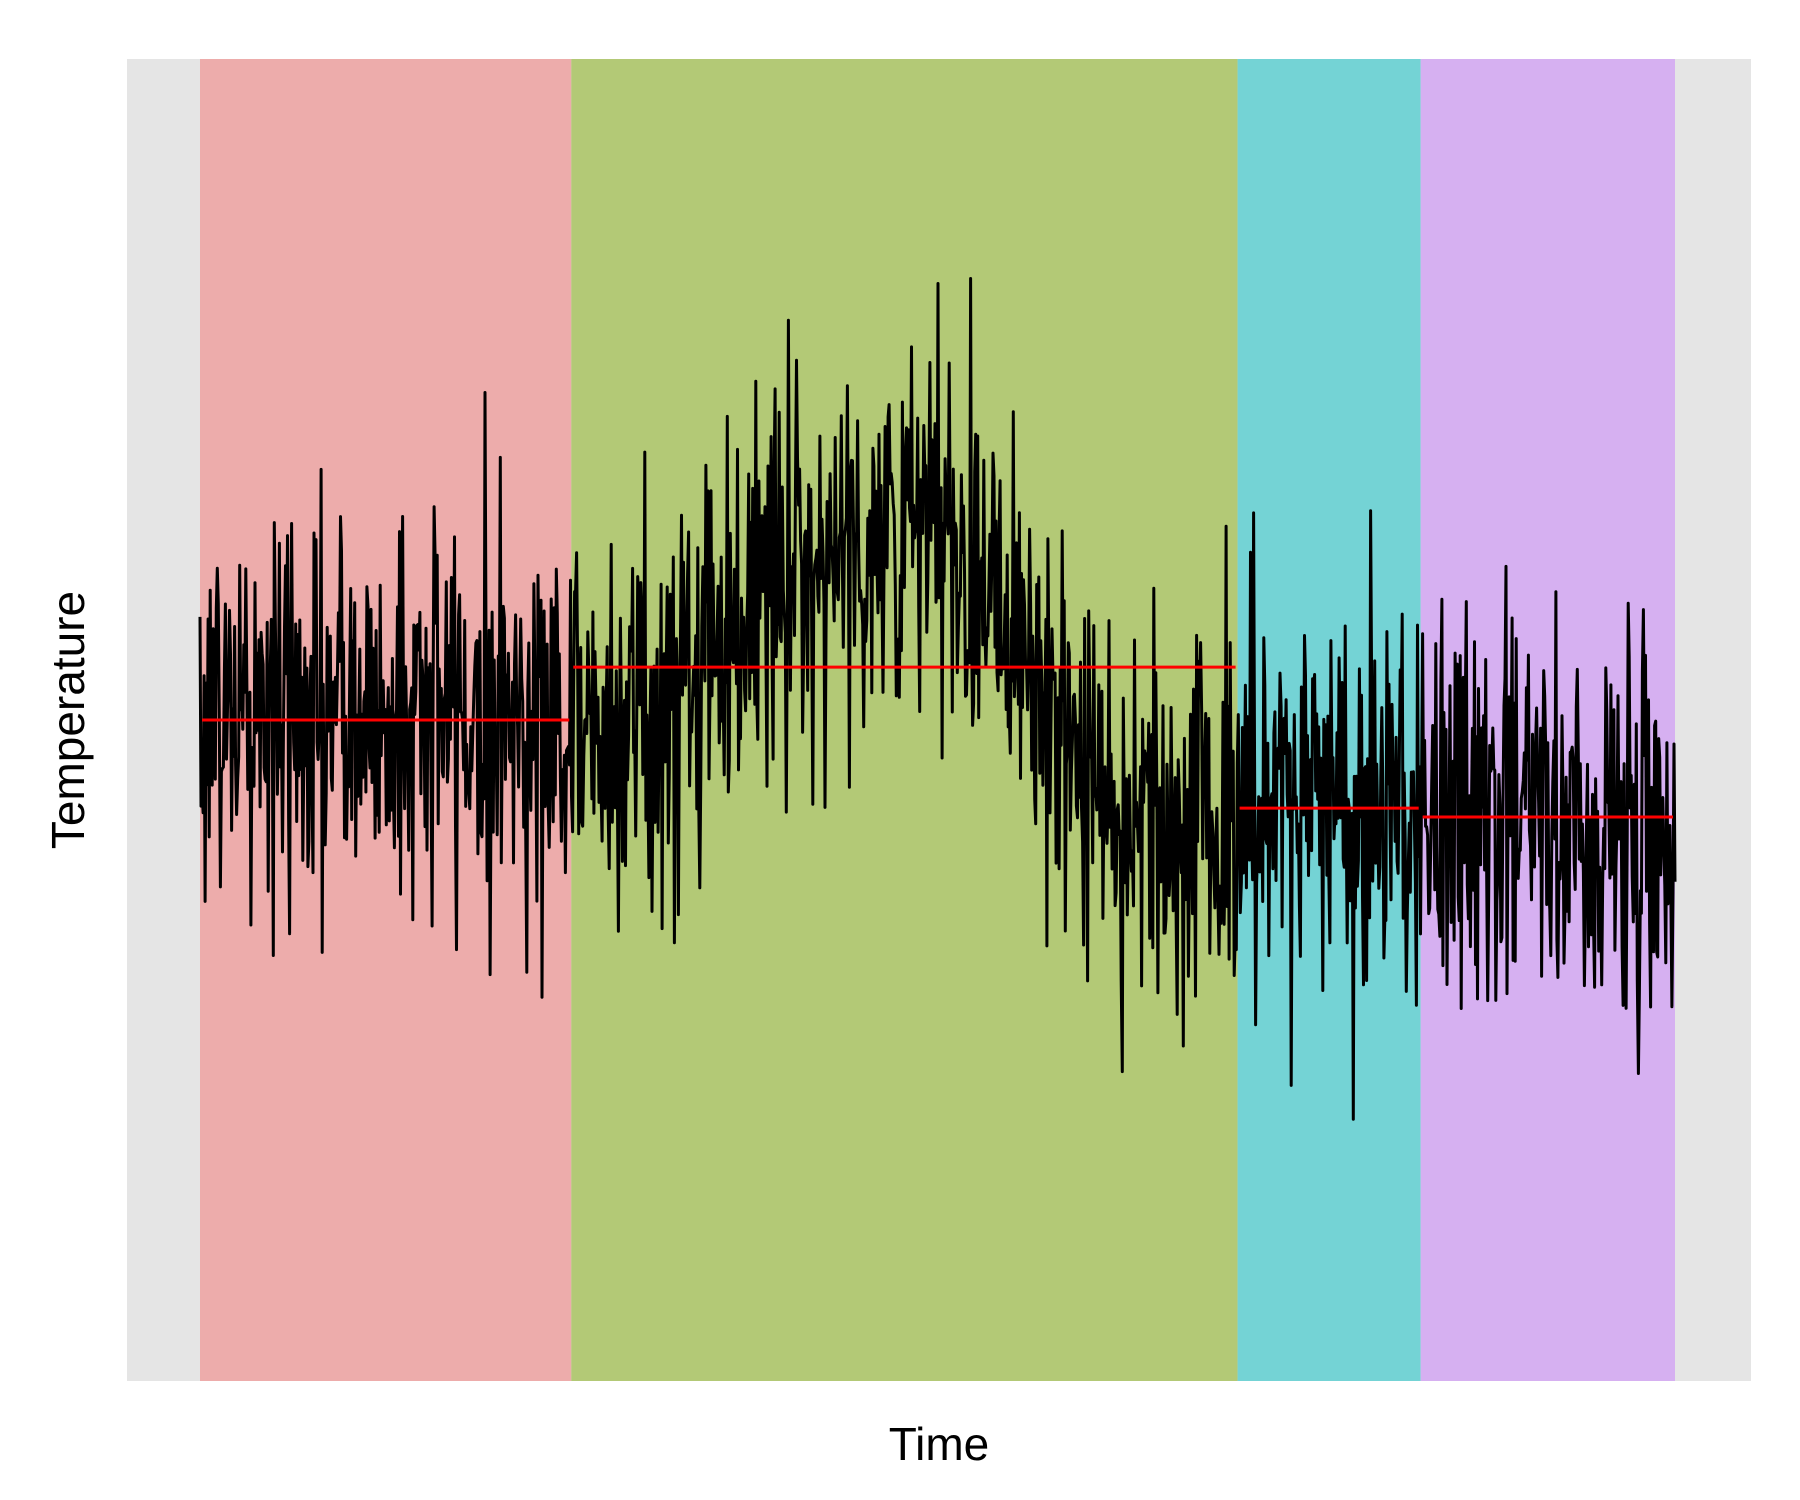 The image size is (1800, 1500). What do you see at coordinates (68, 720) in the screenshot?
I see `y-axis-label: Temperature` at bounding box center [68, 720].